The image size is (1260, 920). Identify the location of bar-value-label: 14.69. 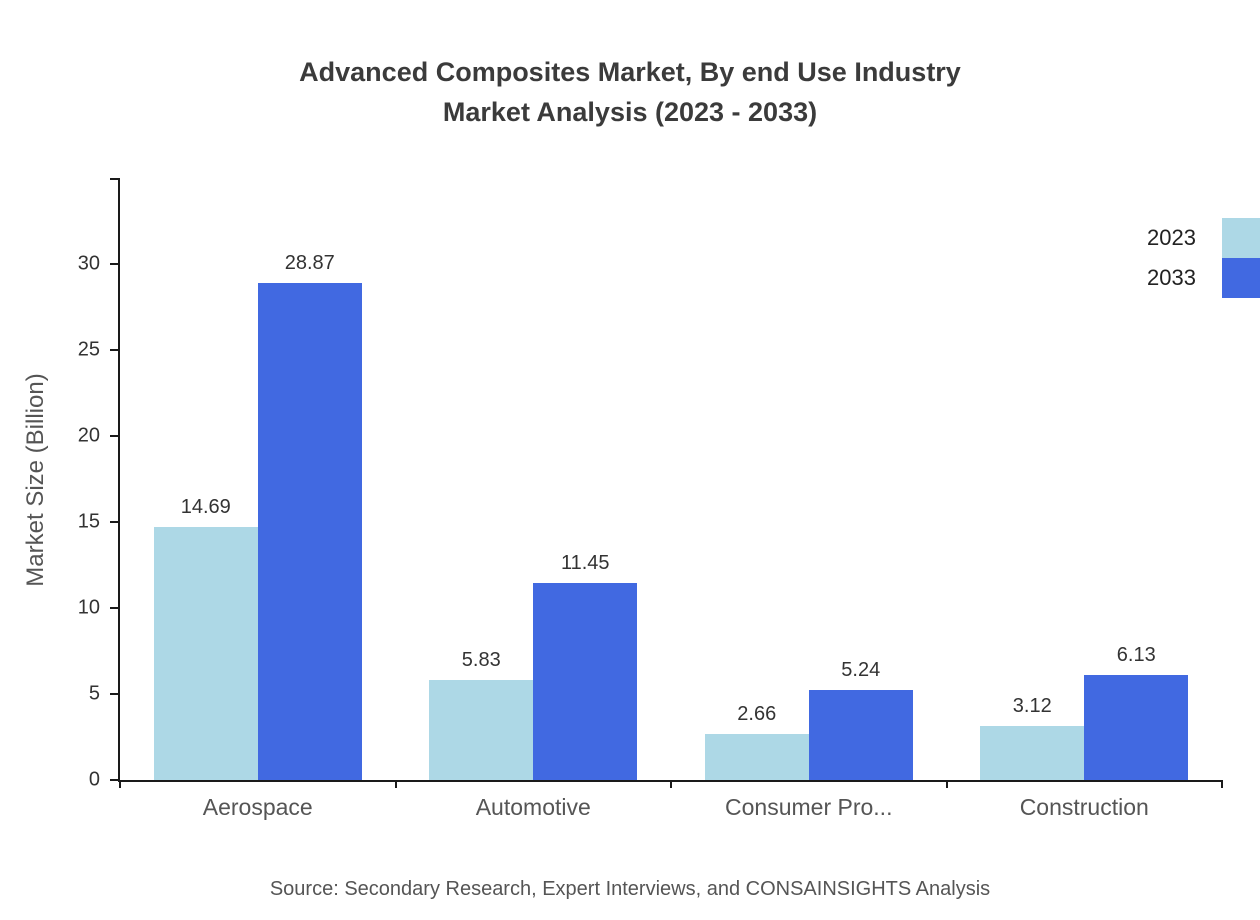
(205, 507).